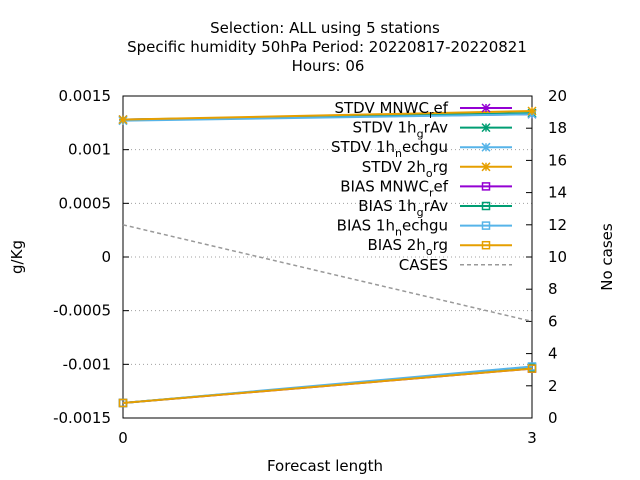 This screenshot has height=480, width=640. I want to click on series-stdv-2h-org, so click(327, 115).